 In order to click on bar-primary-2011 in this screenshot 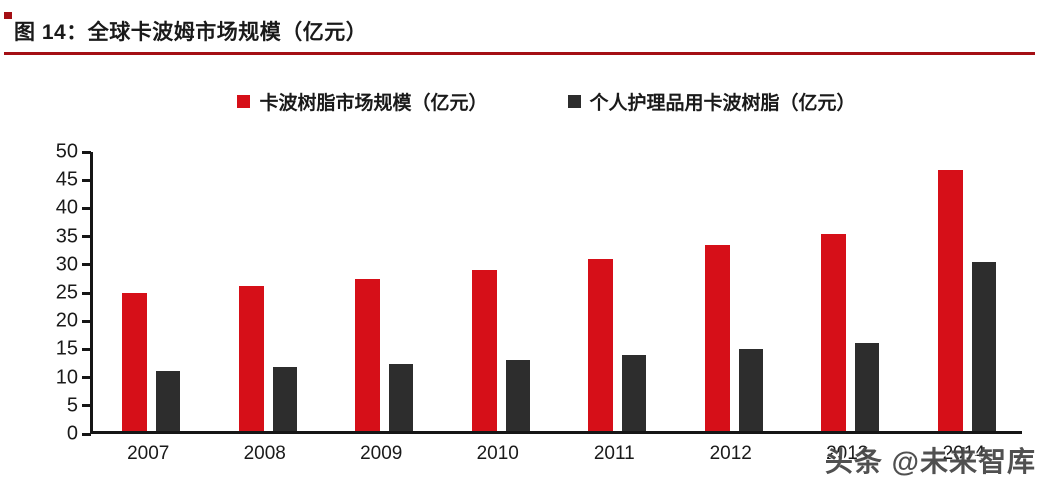, I will do `click(601, 344)`.